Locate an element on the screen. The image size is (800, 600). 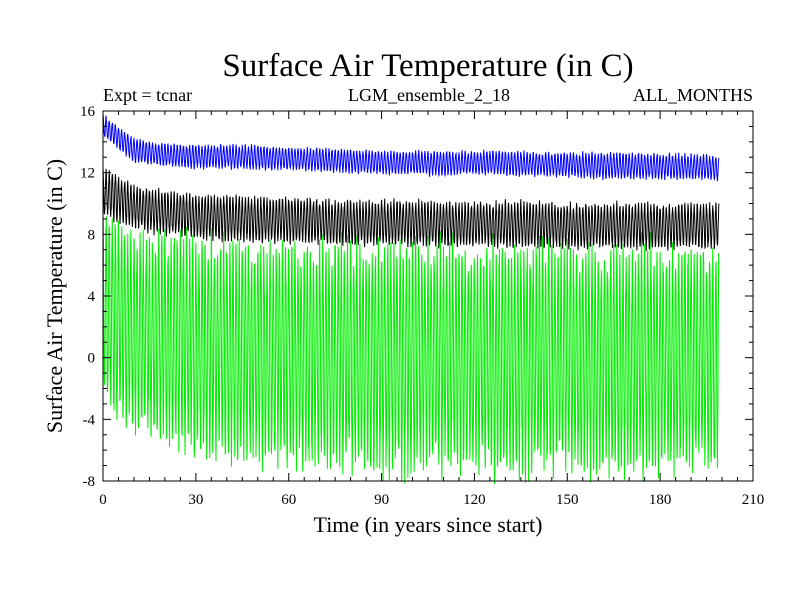
y-tick-label: 4 is located at coordinates (92, 297).